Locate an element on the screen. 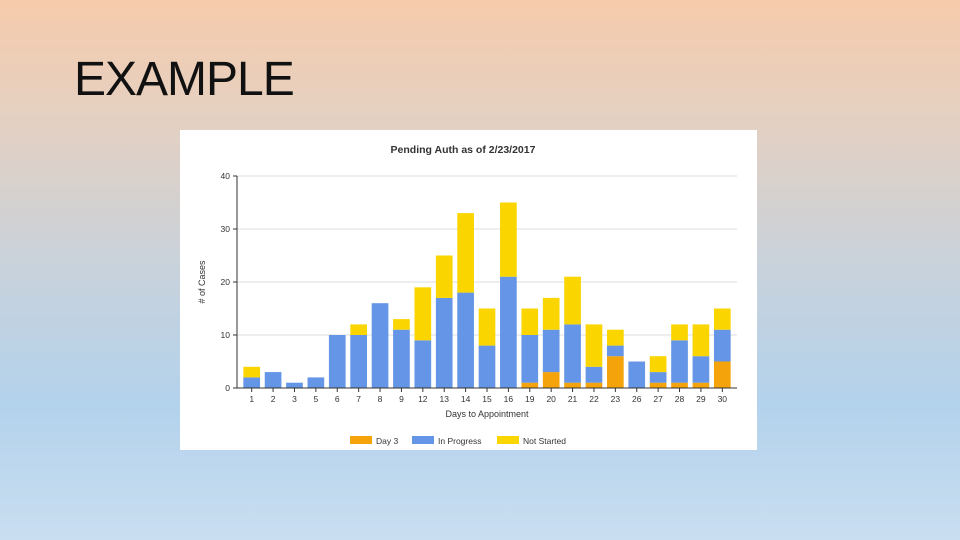 This screenshot has height=540, width=960. y-ticks: 0 10 20 30 40 is located at coordinates (229, 282).